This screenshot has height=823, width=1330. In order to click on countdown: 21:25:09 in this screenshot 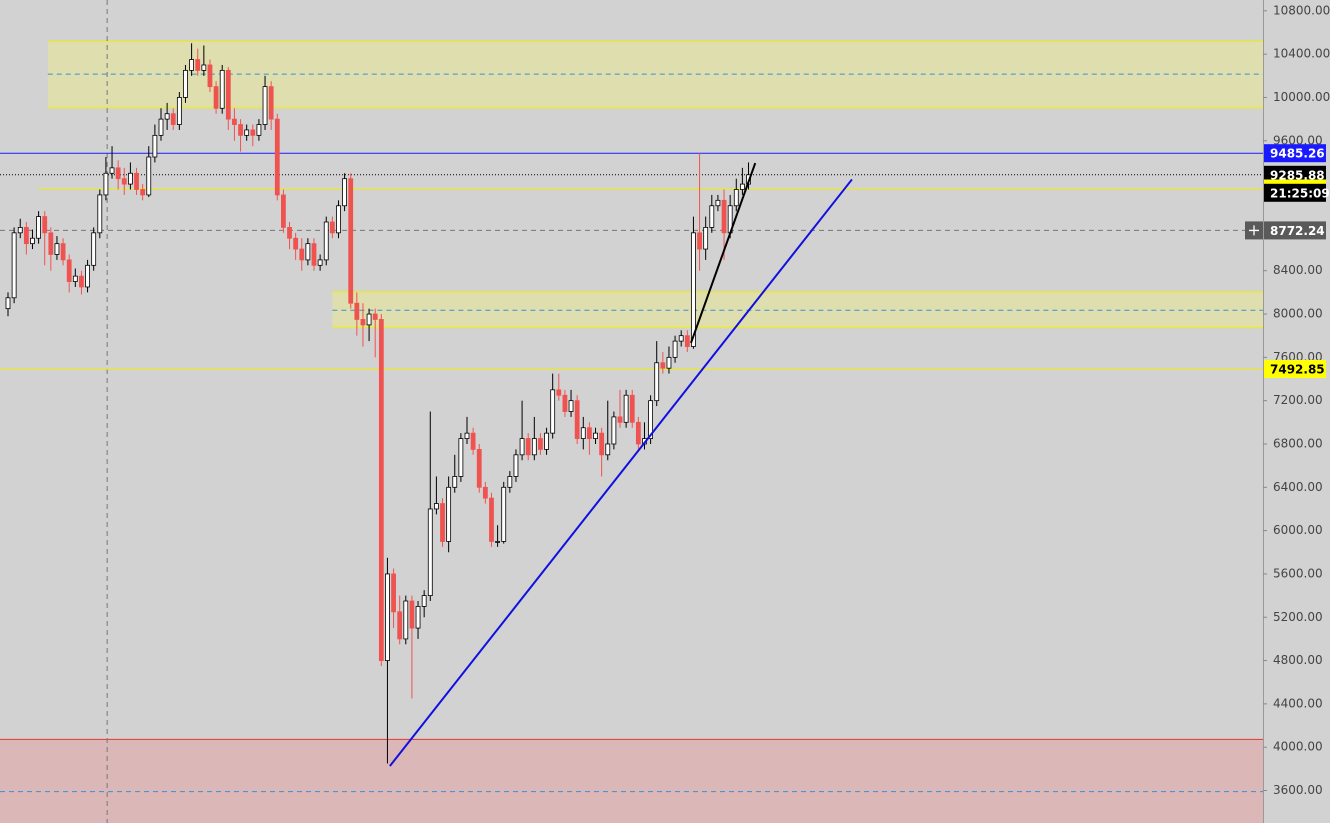, I will do `click(1300, 193)`.